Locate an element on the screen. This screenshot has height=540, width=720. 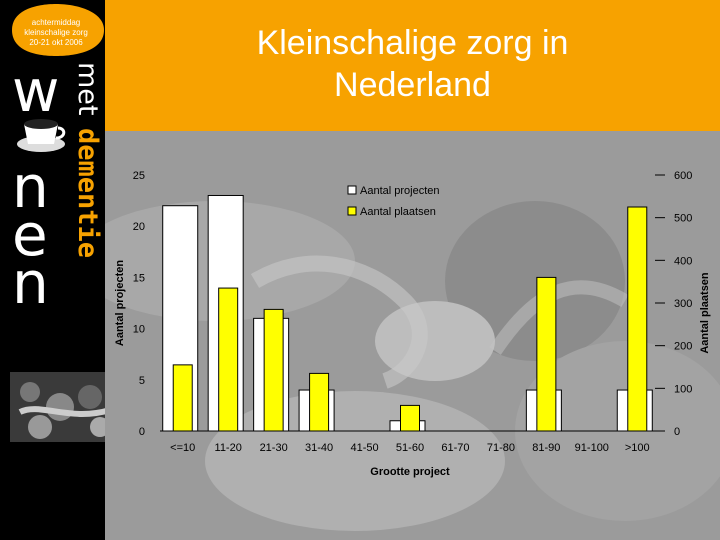
x-tick-label-1: 11-20 is located at coordinates (228, 448).